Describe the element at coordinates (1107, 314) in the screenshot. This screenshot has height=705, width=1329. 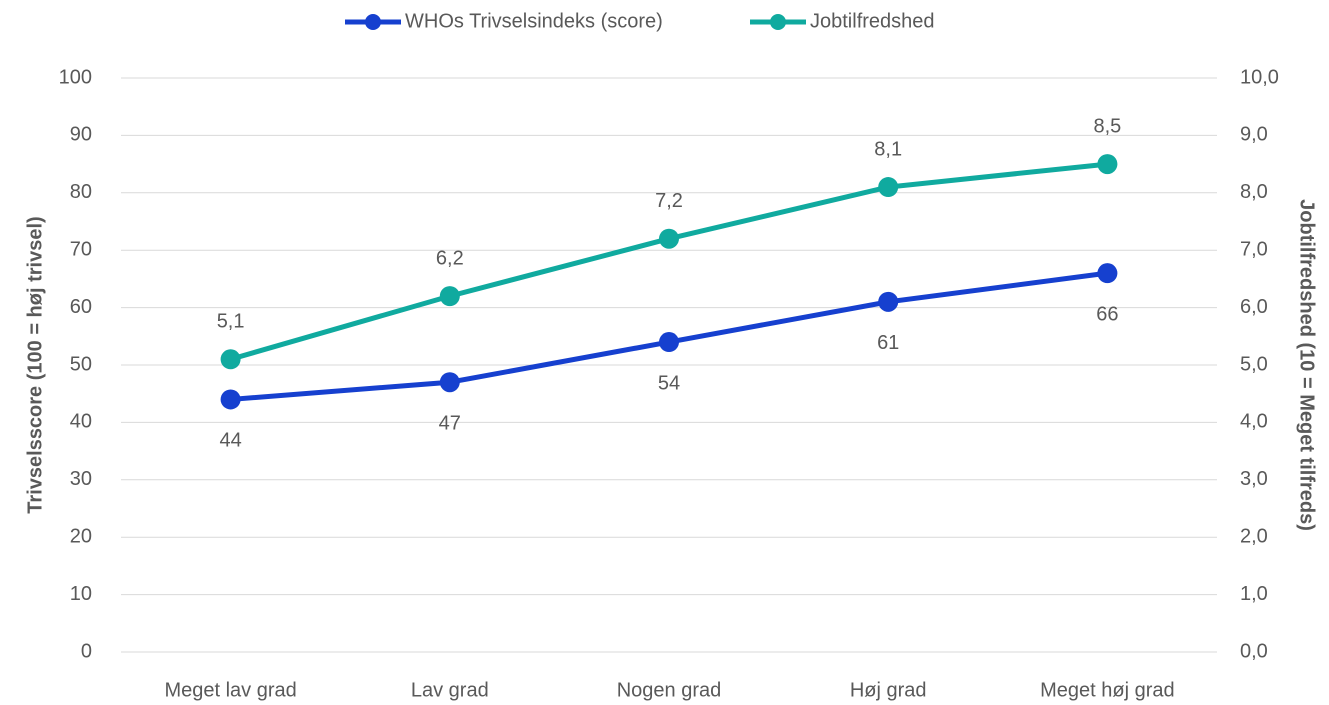
I see `data-label: 66` at that location.